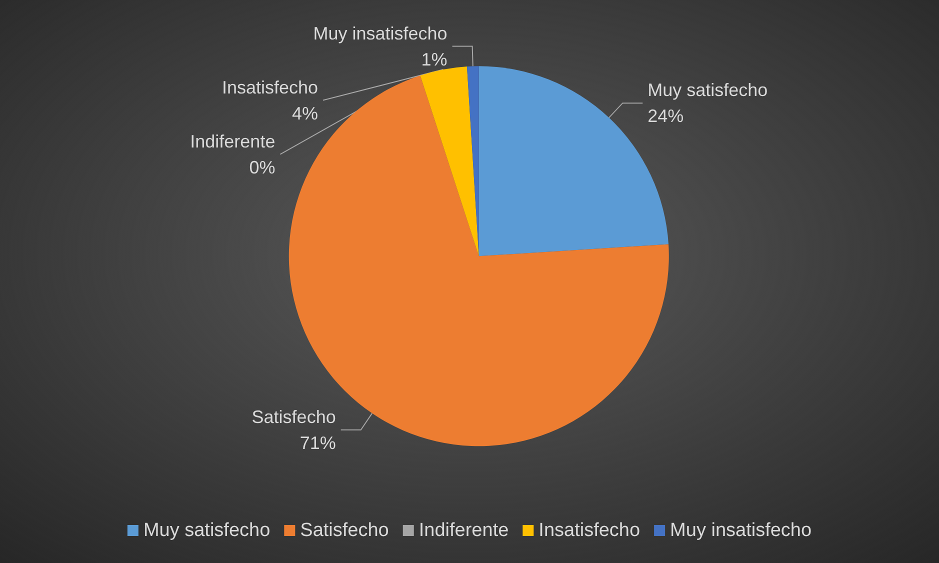 The image size is (939, 563). Describe the element at coordinates (380, 33) in the screenshot. I see `slice-label: Muy insatisfecho` at that location.